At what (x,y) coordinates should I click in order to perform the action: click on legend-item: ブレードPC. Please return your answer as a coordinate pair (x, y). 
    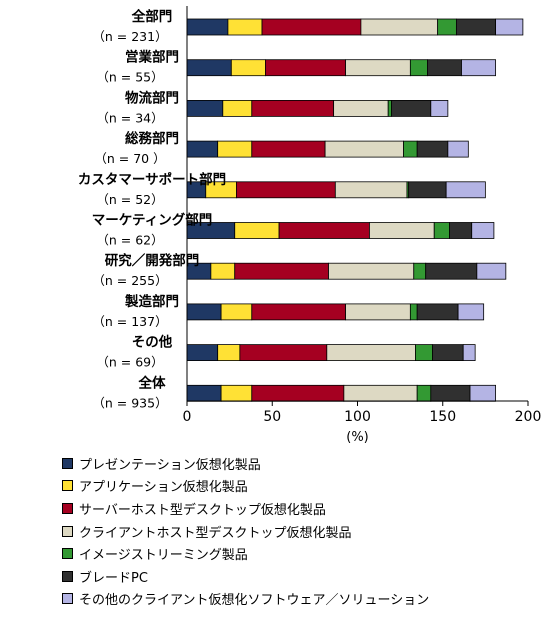
    Looking at the image, I should click on (245, 576).